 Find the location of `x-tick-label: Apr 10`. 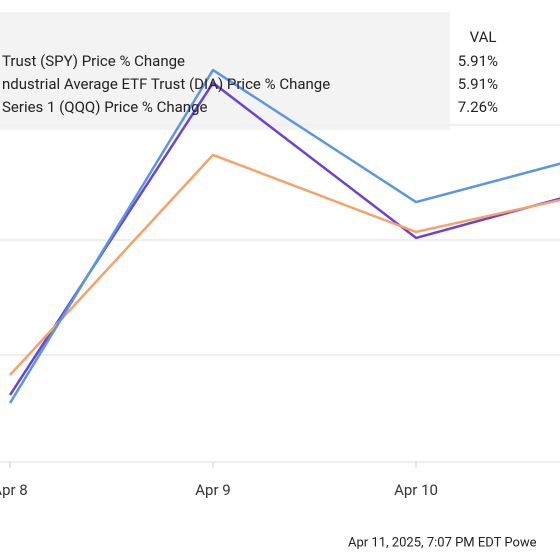

x-tick-label: Apr 10 is located at coordinates (416, 490).